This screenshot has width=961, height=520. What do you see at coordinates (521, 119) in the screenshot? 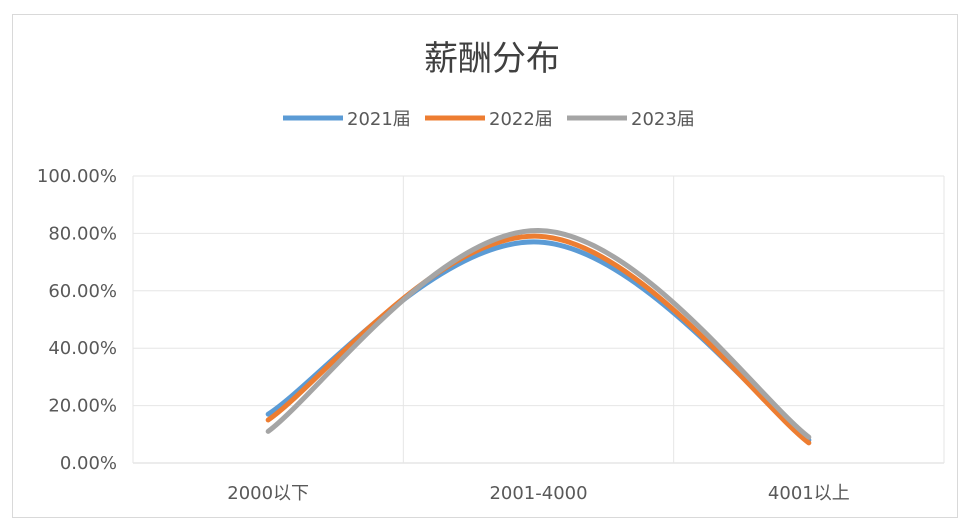
I see `legend-label: 2022届` at bounding box center [521, 119].